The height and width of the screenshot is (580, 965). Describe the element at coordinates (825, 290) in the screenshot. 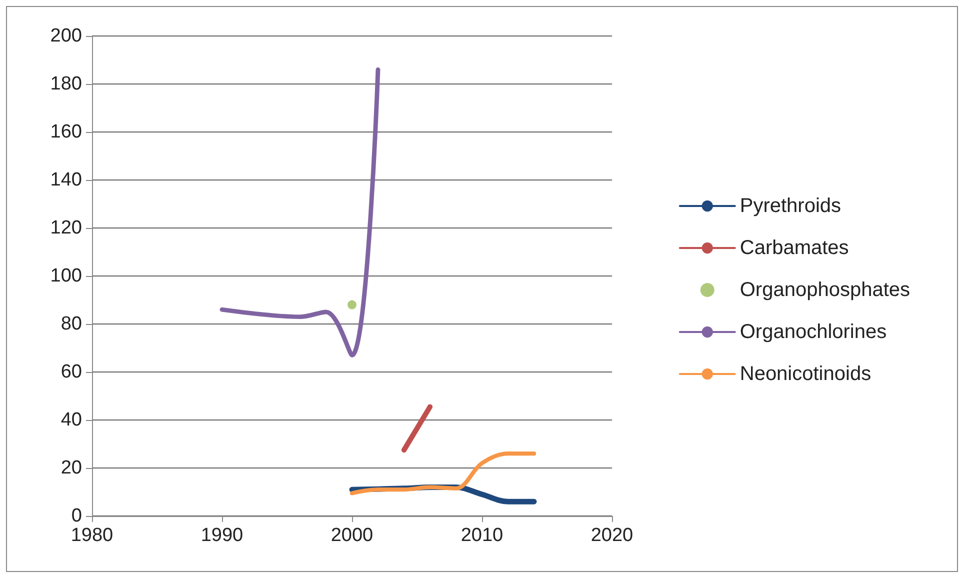

I see `legend-label: Organophosphates` at that location.